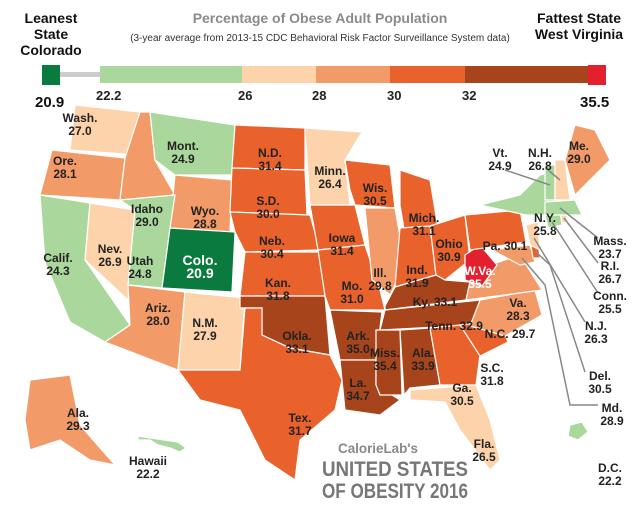 Image resolution: width=640 pixels, height=507 pixels. I want to click on state-name: Okla., so click(296, 336).